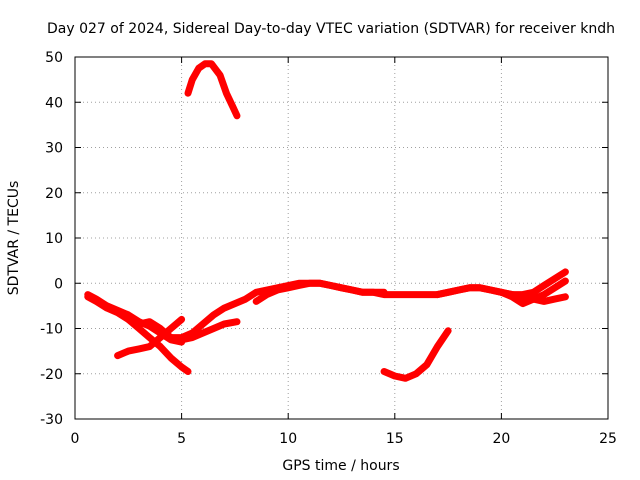  I want to click on y-tick-label: -10, so click(51, 330).